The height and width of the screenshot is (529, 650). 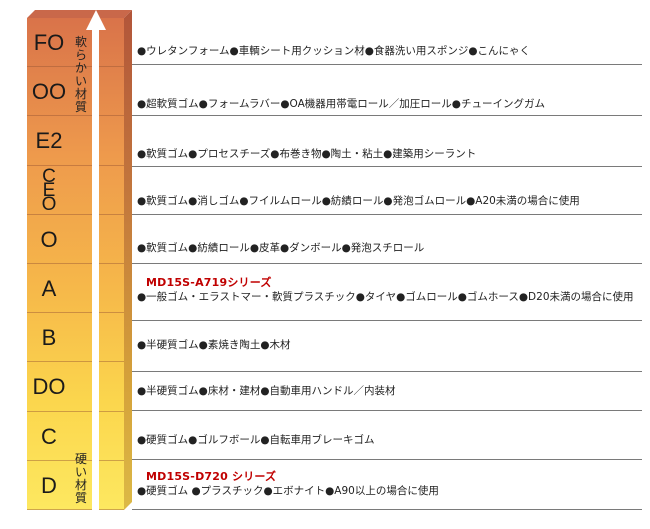 I want to click on scale-band: D, so click(x=75, y=485).